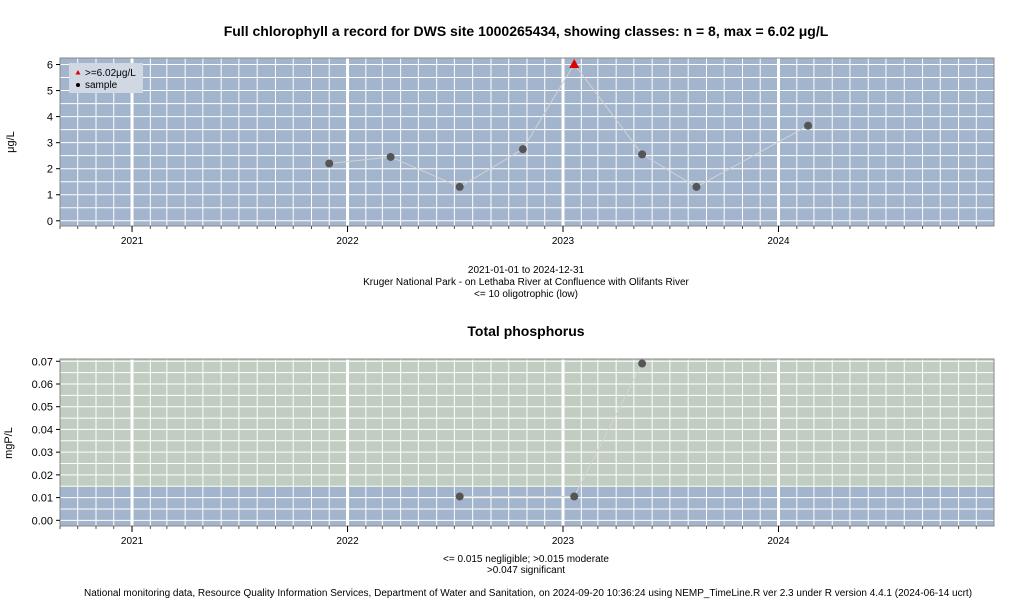 The height and width of the screenshot is (600, 1024). Describe the element at coordinates (526, 270) in the screenshot. I see `chlorophyll-date-range: 2021-01-01 to 2024-12-31` at that location.